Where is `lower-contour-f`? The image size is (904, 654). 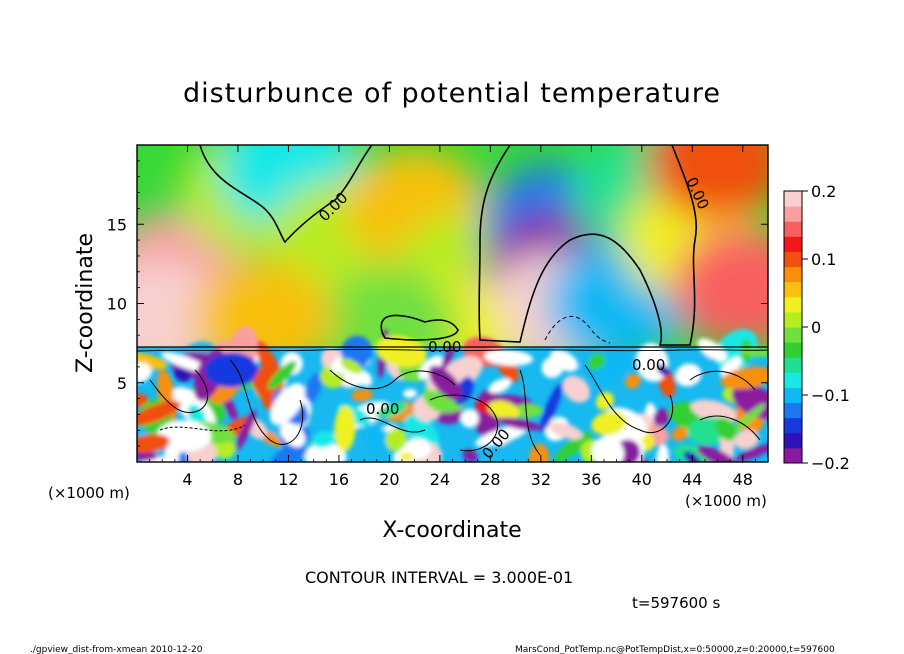 lower-contour-f is located at coordinates (629, 398).